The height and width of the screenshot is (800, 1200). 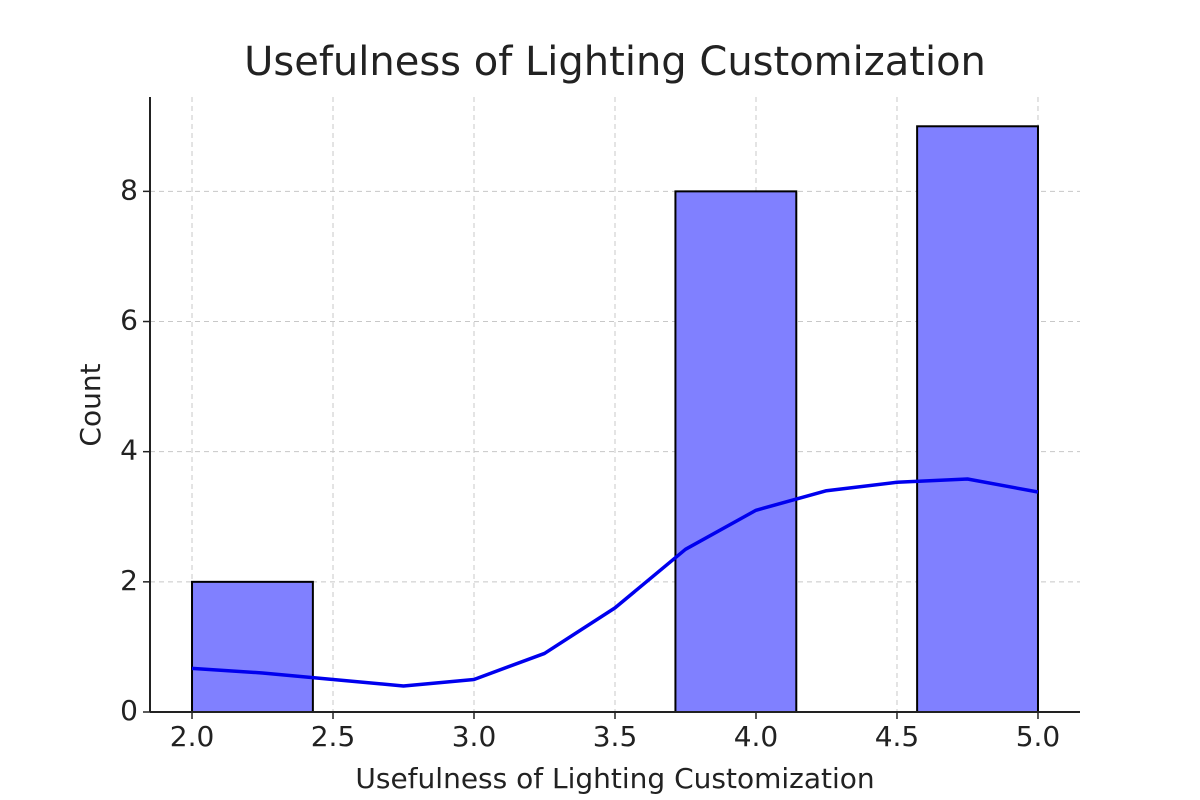 What do you see at coordinates (129, 320) in the screenshot?
I see `y-tick-label: 6` at bounding box center [129, 320].